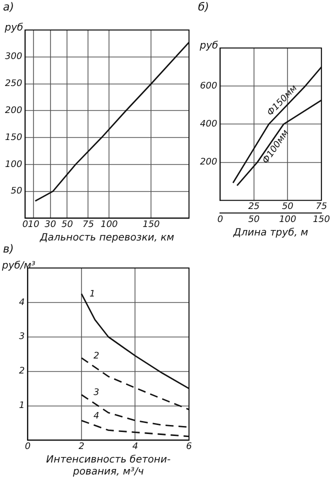  I want to click on y-tick-label: 3, so click(21, 337).